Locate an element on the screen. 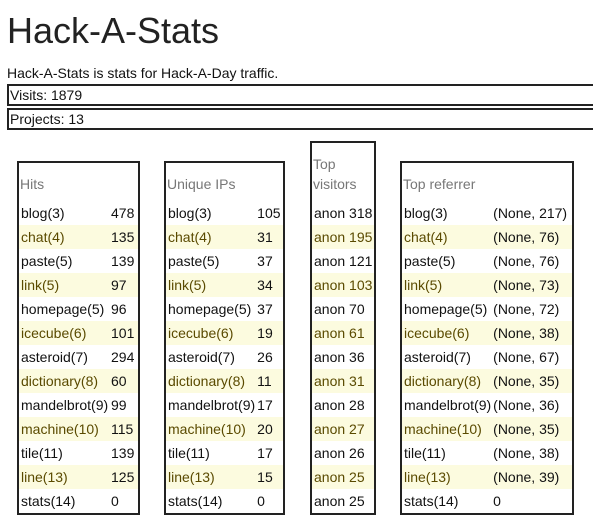 This screenshot has height=530, width=593. visitor-cell: anon 103 is located at coordinates (343, 285).